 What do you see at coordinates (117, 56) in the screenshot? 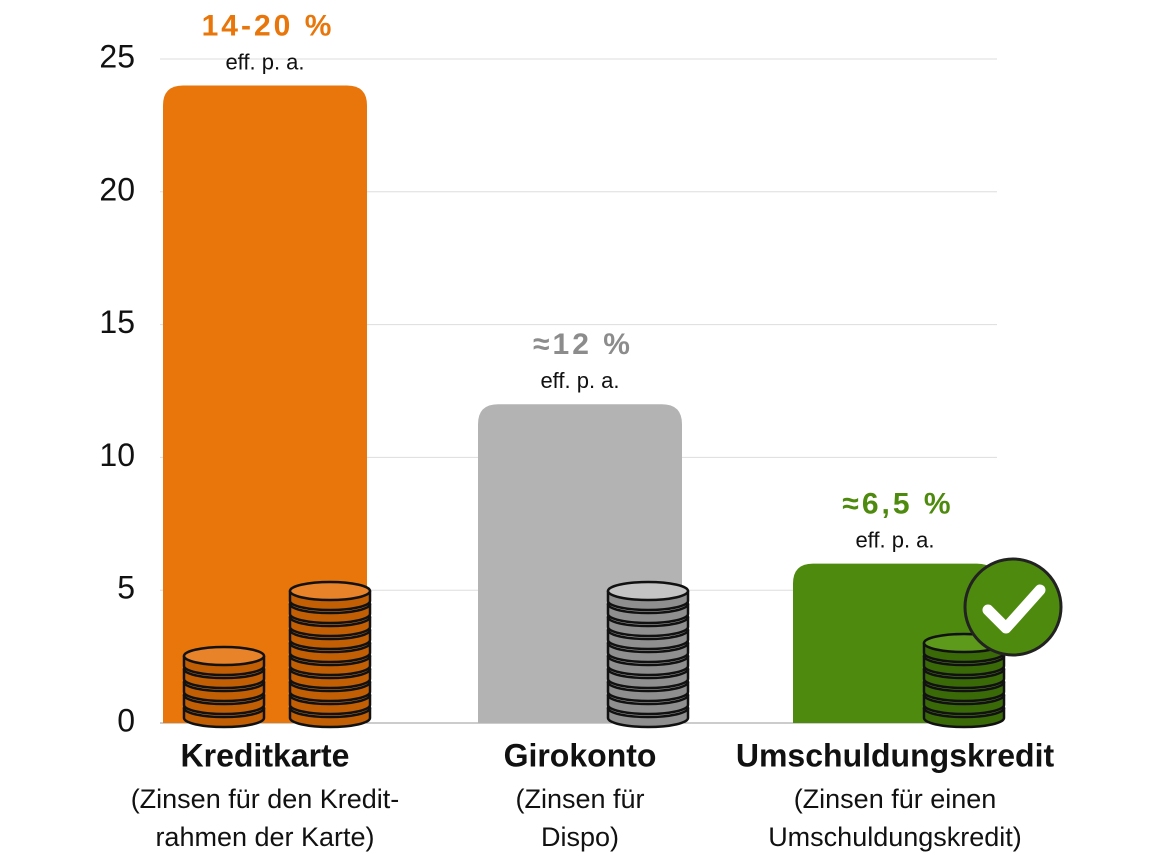
I see `y-tick-label: 25` at bounding box center [117, 56].